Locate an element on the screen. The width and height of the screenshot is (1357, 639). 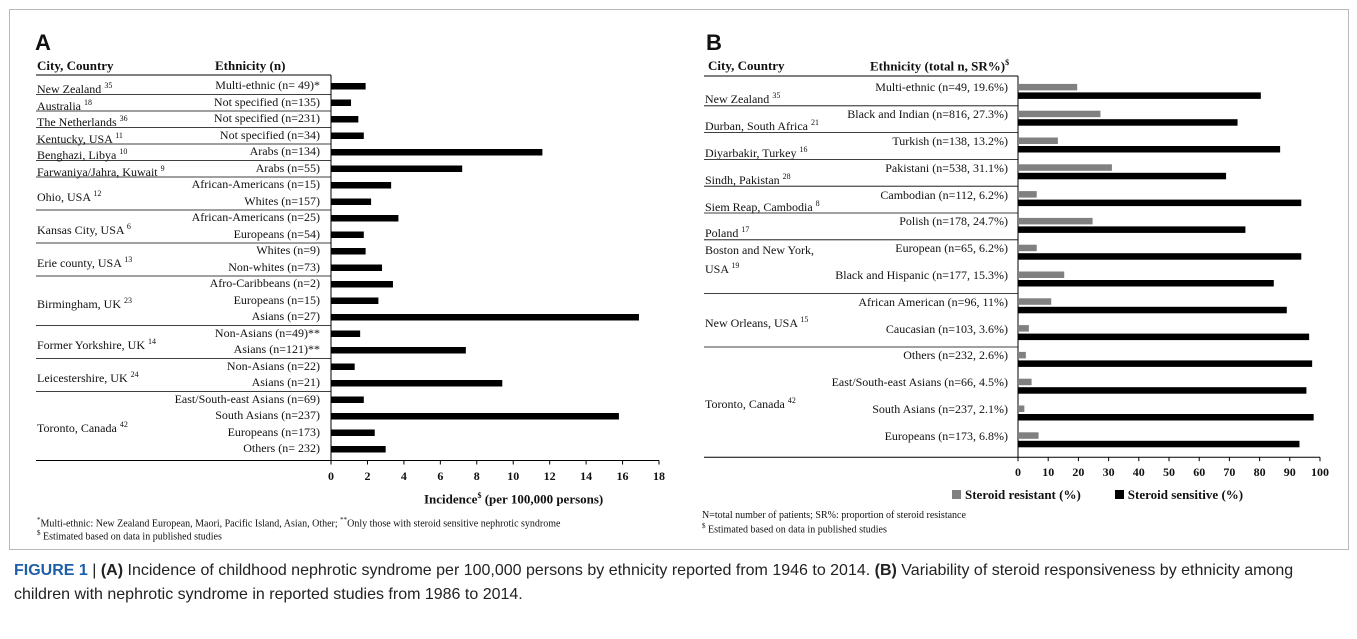
city-reference: 10 is located at coordinates (123, 152).